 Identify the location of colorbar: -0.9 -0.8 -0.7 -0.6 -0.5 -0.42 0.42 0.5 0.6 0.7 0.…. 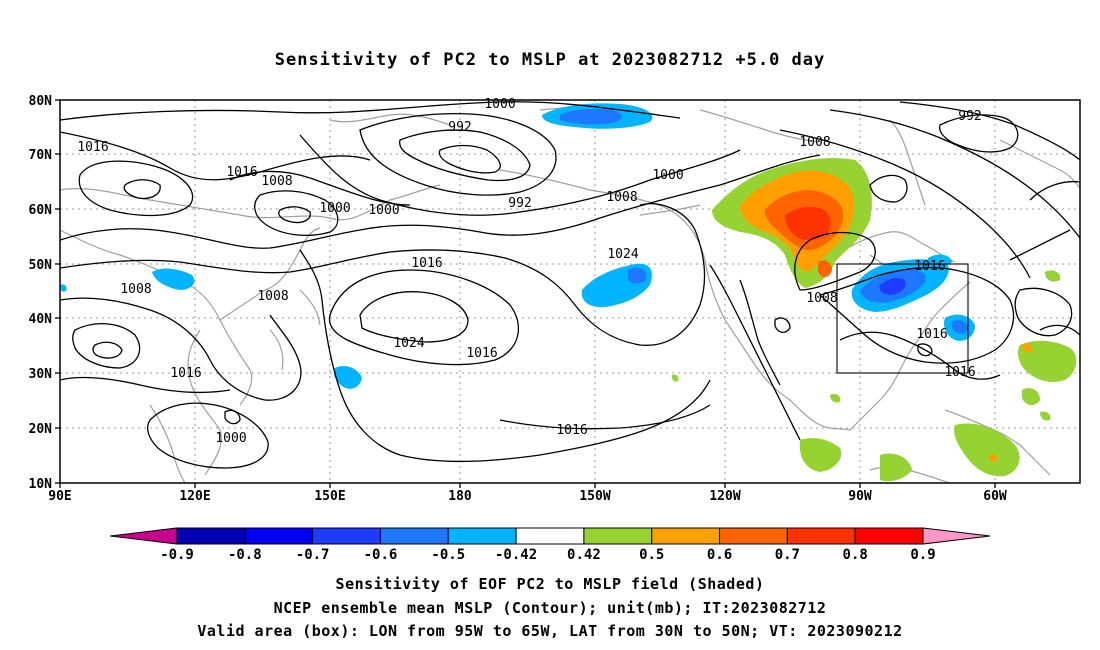
(550, 545).